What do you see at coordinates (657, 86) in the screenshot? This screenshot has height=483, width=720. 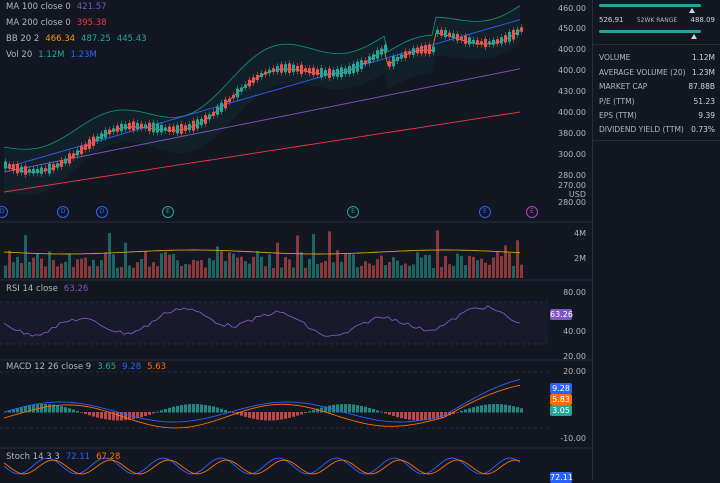 I see `stat-row: MARKET CAP 87.88B` at bounding box center [657, 86].